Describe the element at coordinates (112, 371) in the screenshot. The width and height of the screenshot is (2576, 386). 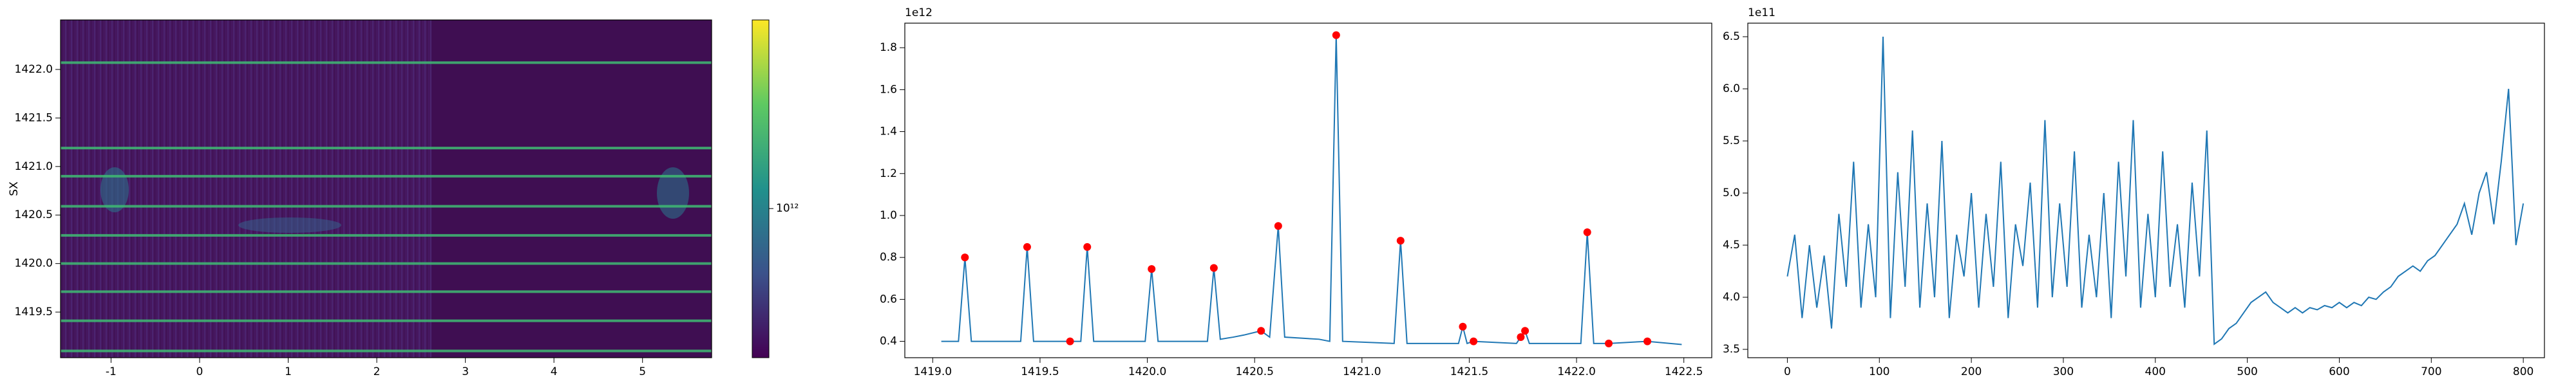
I see `x-tick-label: -1` at that location.